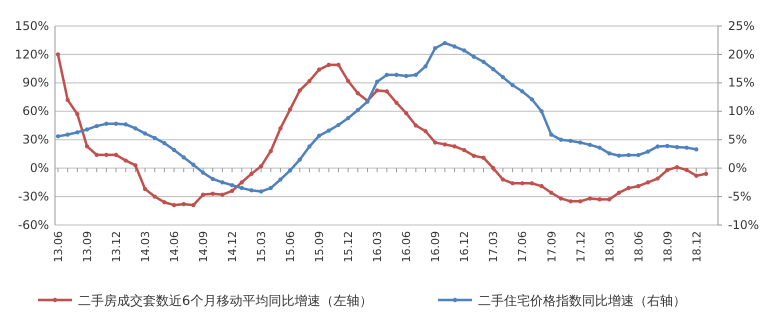 This screenshot has width=771, height=316. I want to click on y-tick-label: -30%, so click(33, 196).